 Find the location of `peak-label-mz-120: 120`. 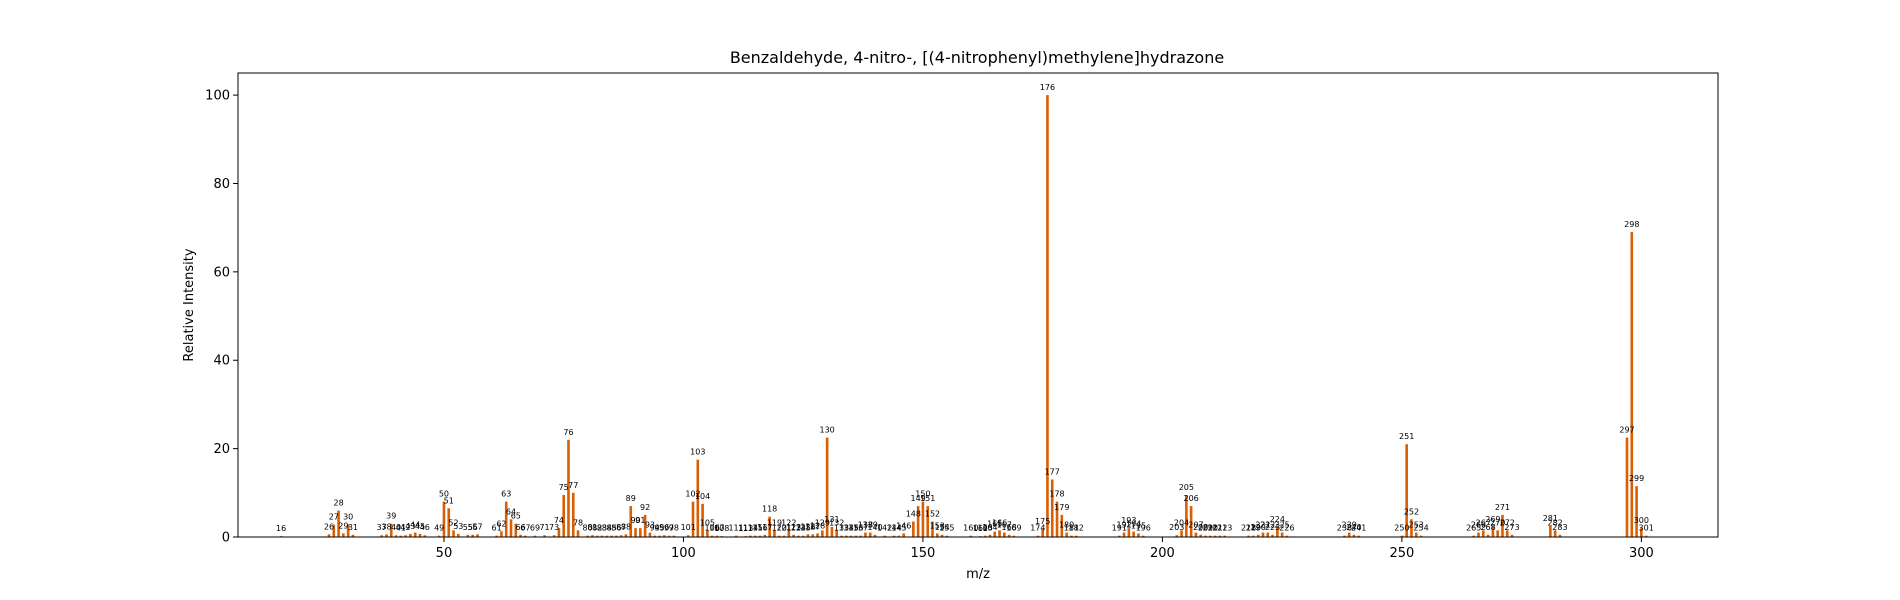

peak-label-mz-120: 120 is located at coordinates (779, 528).